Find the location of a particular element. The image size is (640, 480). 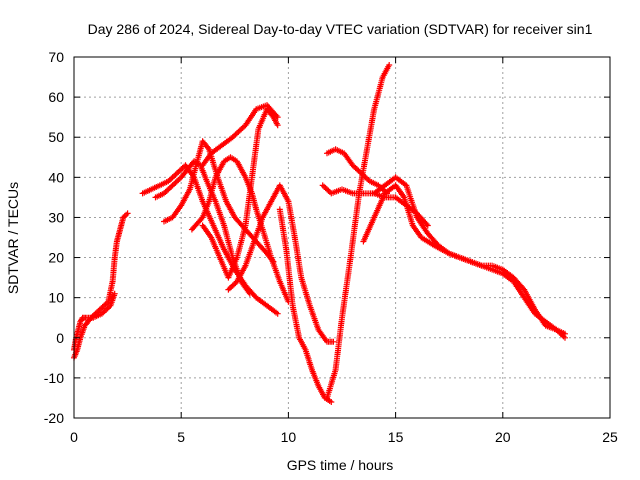

series-arc-m is located at coordinates (469, 257).